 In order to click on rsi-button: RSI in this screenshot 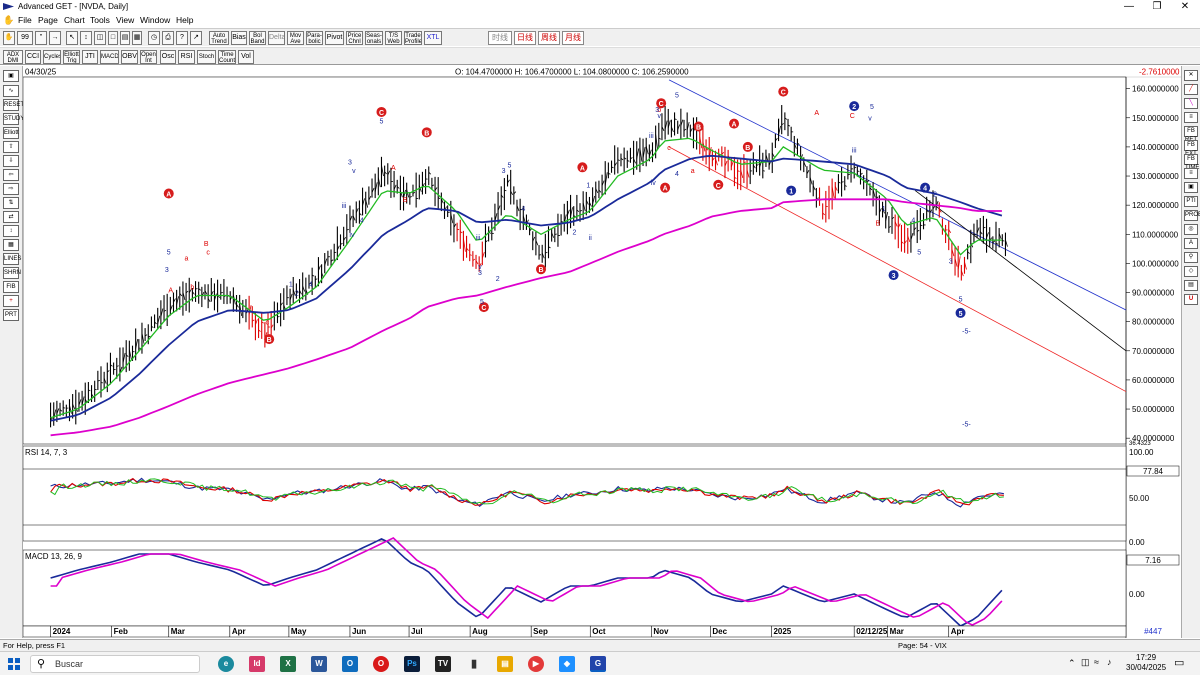, I will do `click(186, 57)`.